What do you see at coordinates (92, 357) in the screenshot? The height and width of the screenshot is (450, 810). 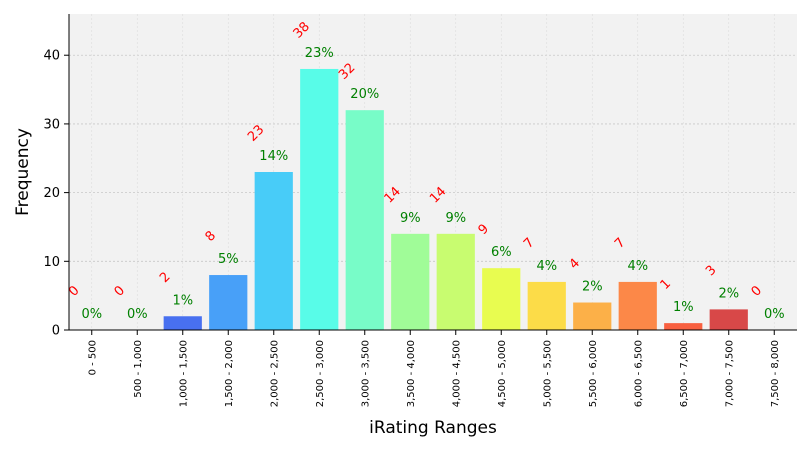 I see `x-tick-label: 0 - 500` at bounding box center [92, 357].